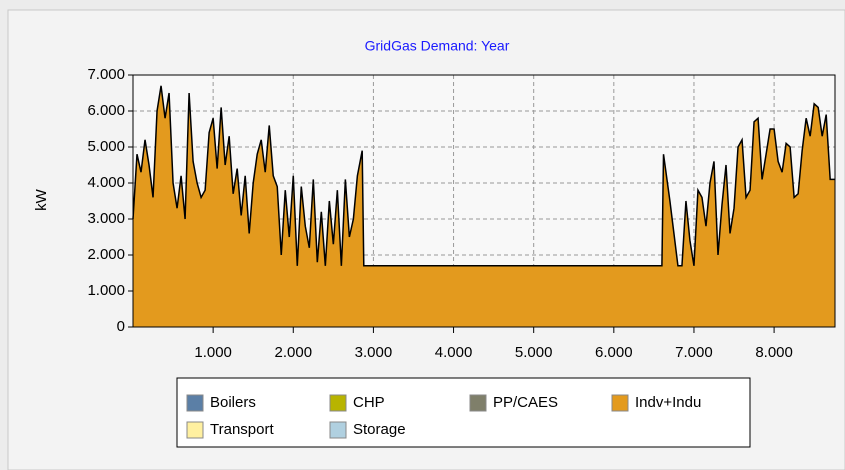  I want to click on legend-label: Boilers, so click(233, 402).